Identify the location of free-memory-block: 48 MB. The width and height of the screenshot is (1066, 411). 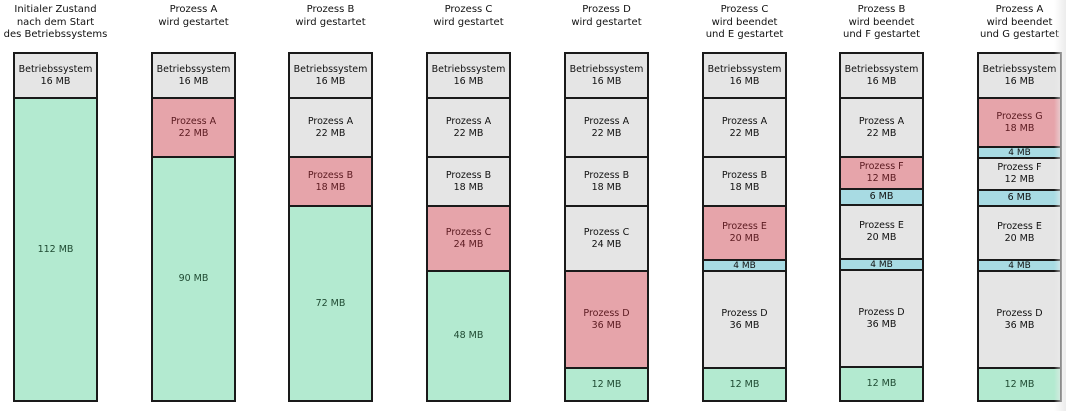
(468, 335).